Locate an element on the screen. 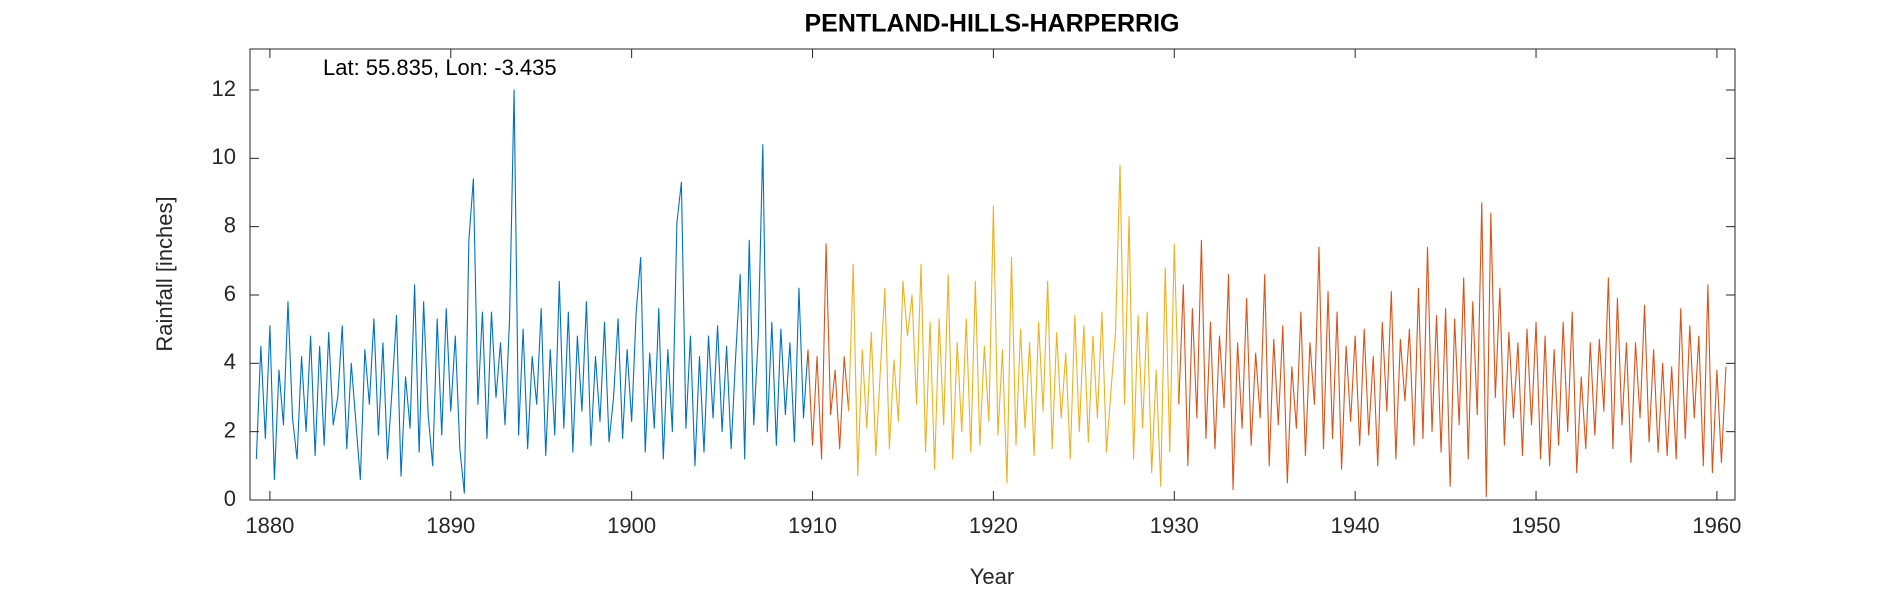  y-tick-label: 10 is located at coordinates (224, 156).